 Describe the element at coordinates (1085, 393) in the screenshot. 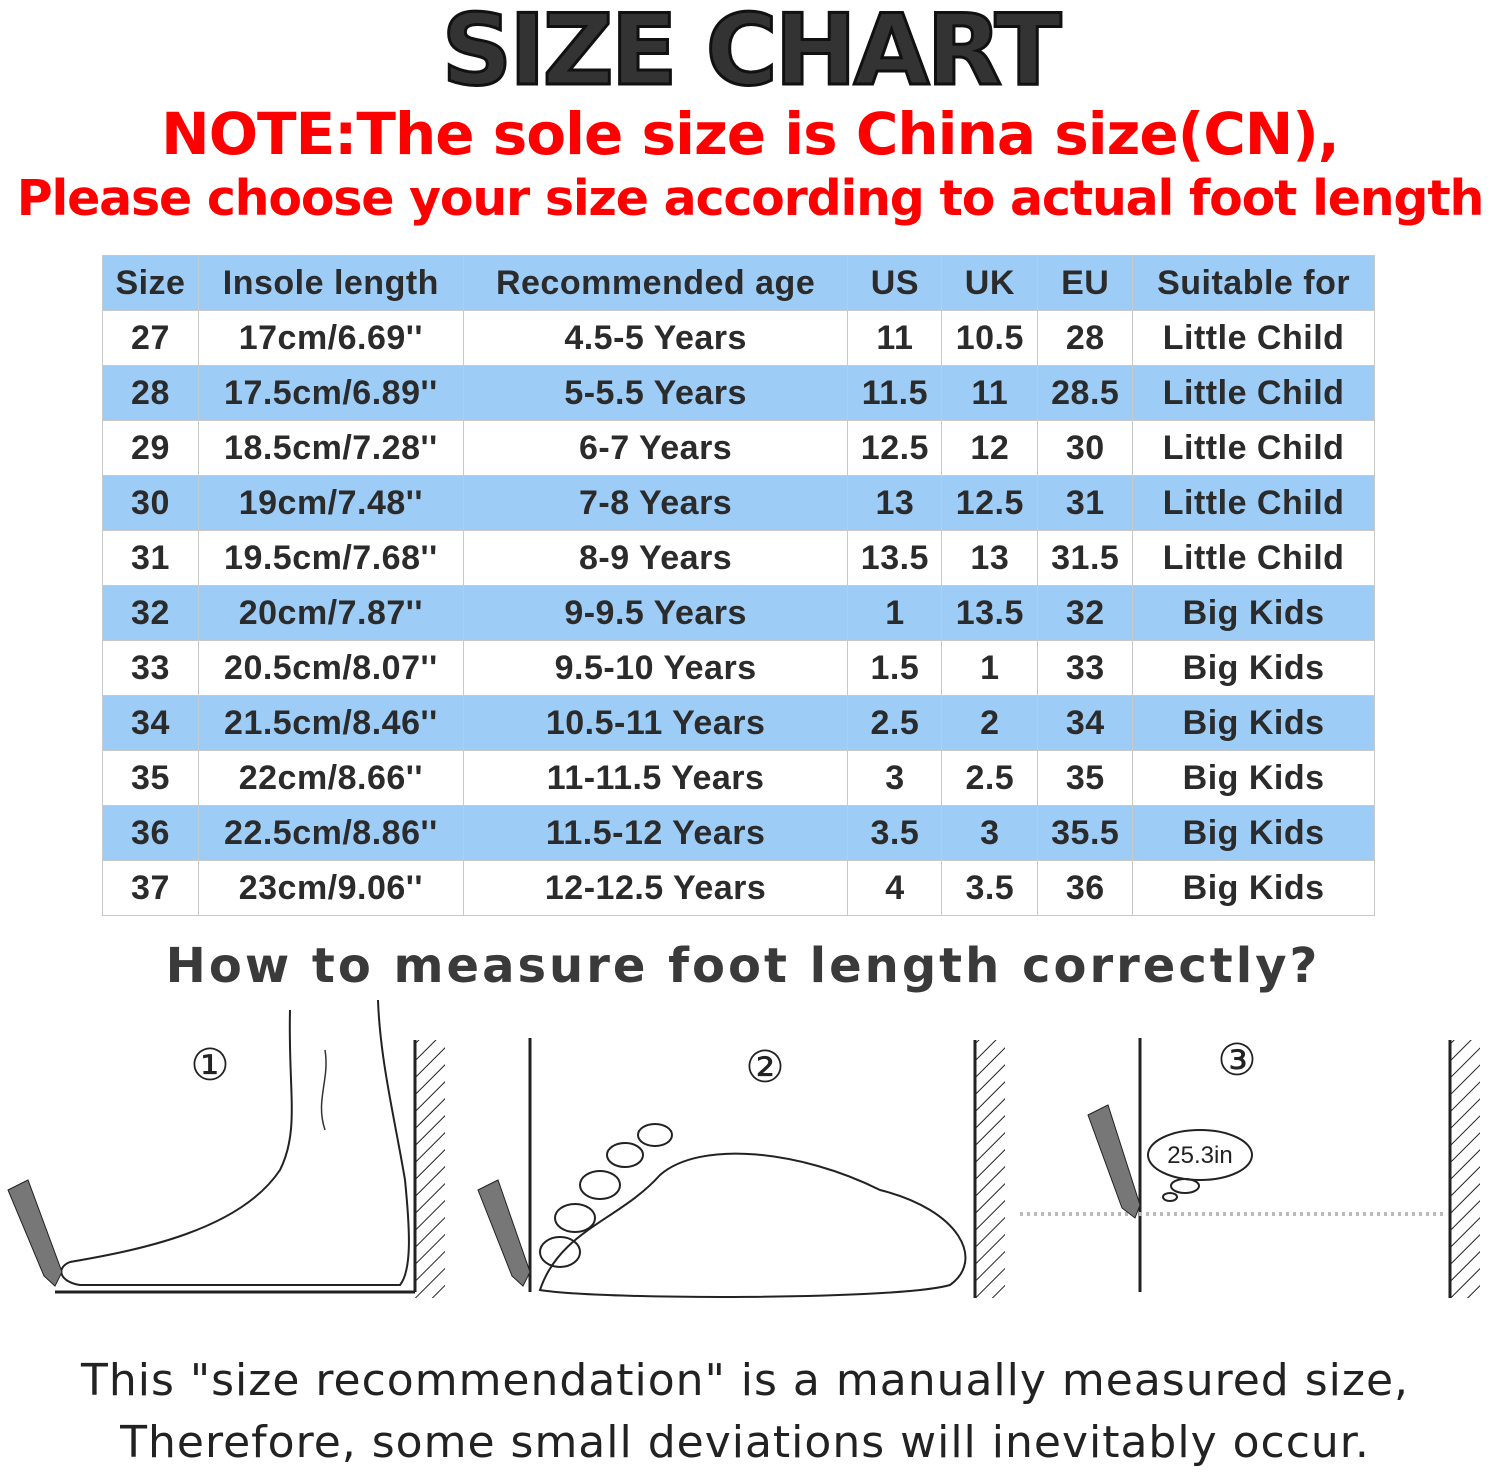

I see `table-cell: 28.5` at that location.